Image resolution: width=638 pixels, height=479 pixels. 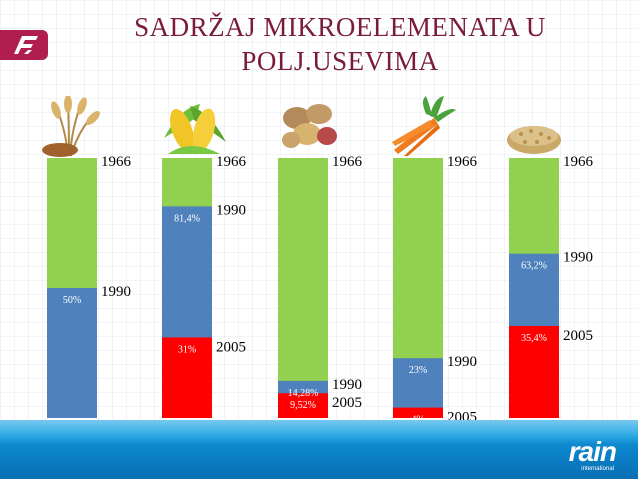 I want to click on year-label-sargarepa-1966: 1966, so click(x=462, y=162).